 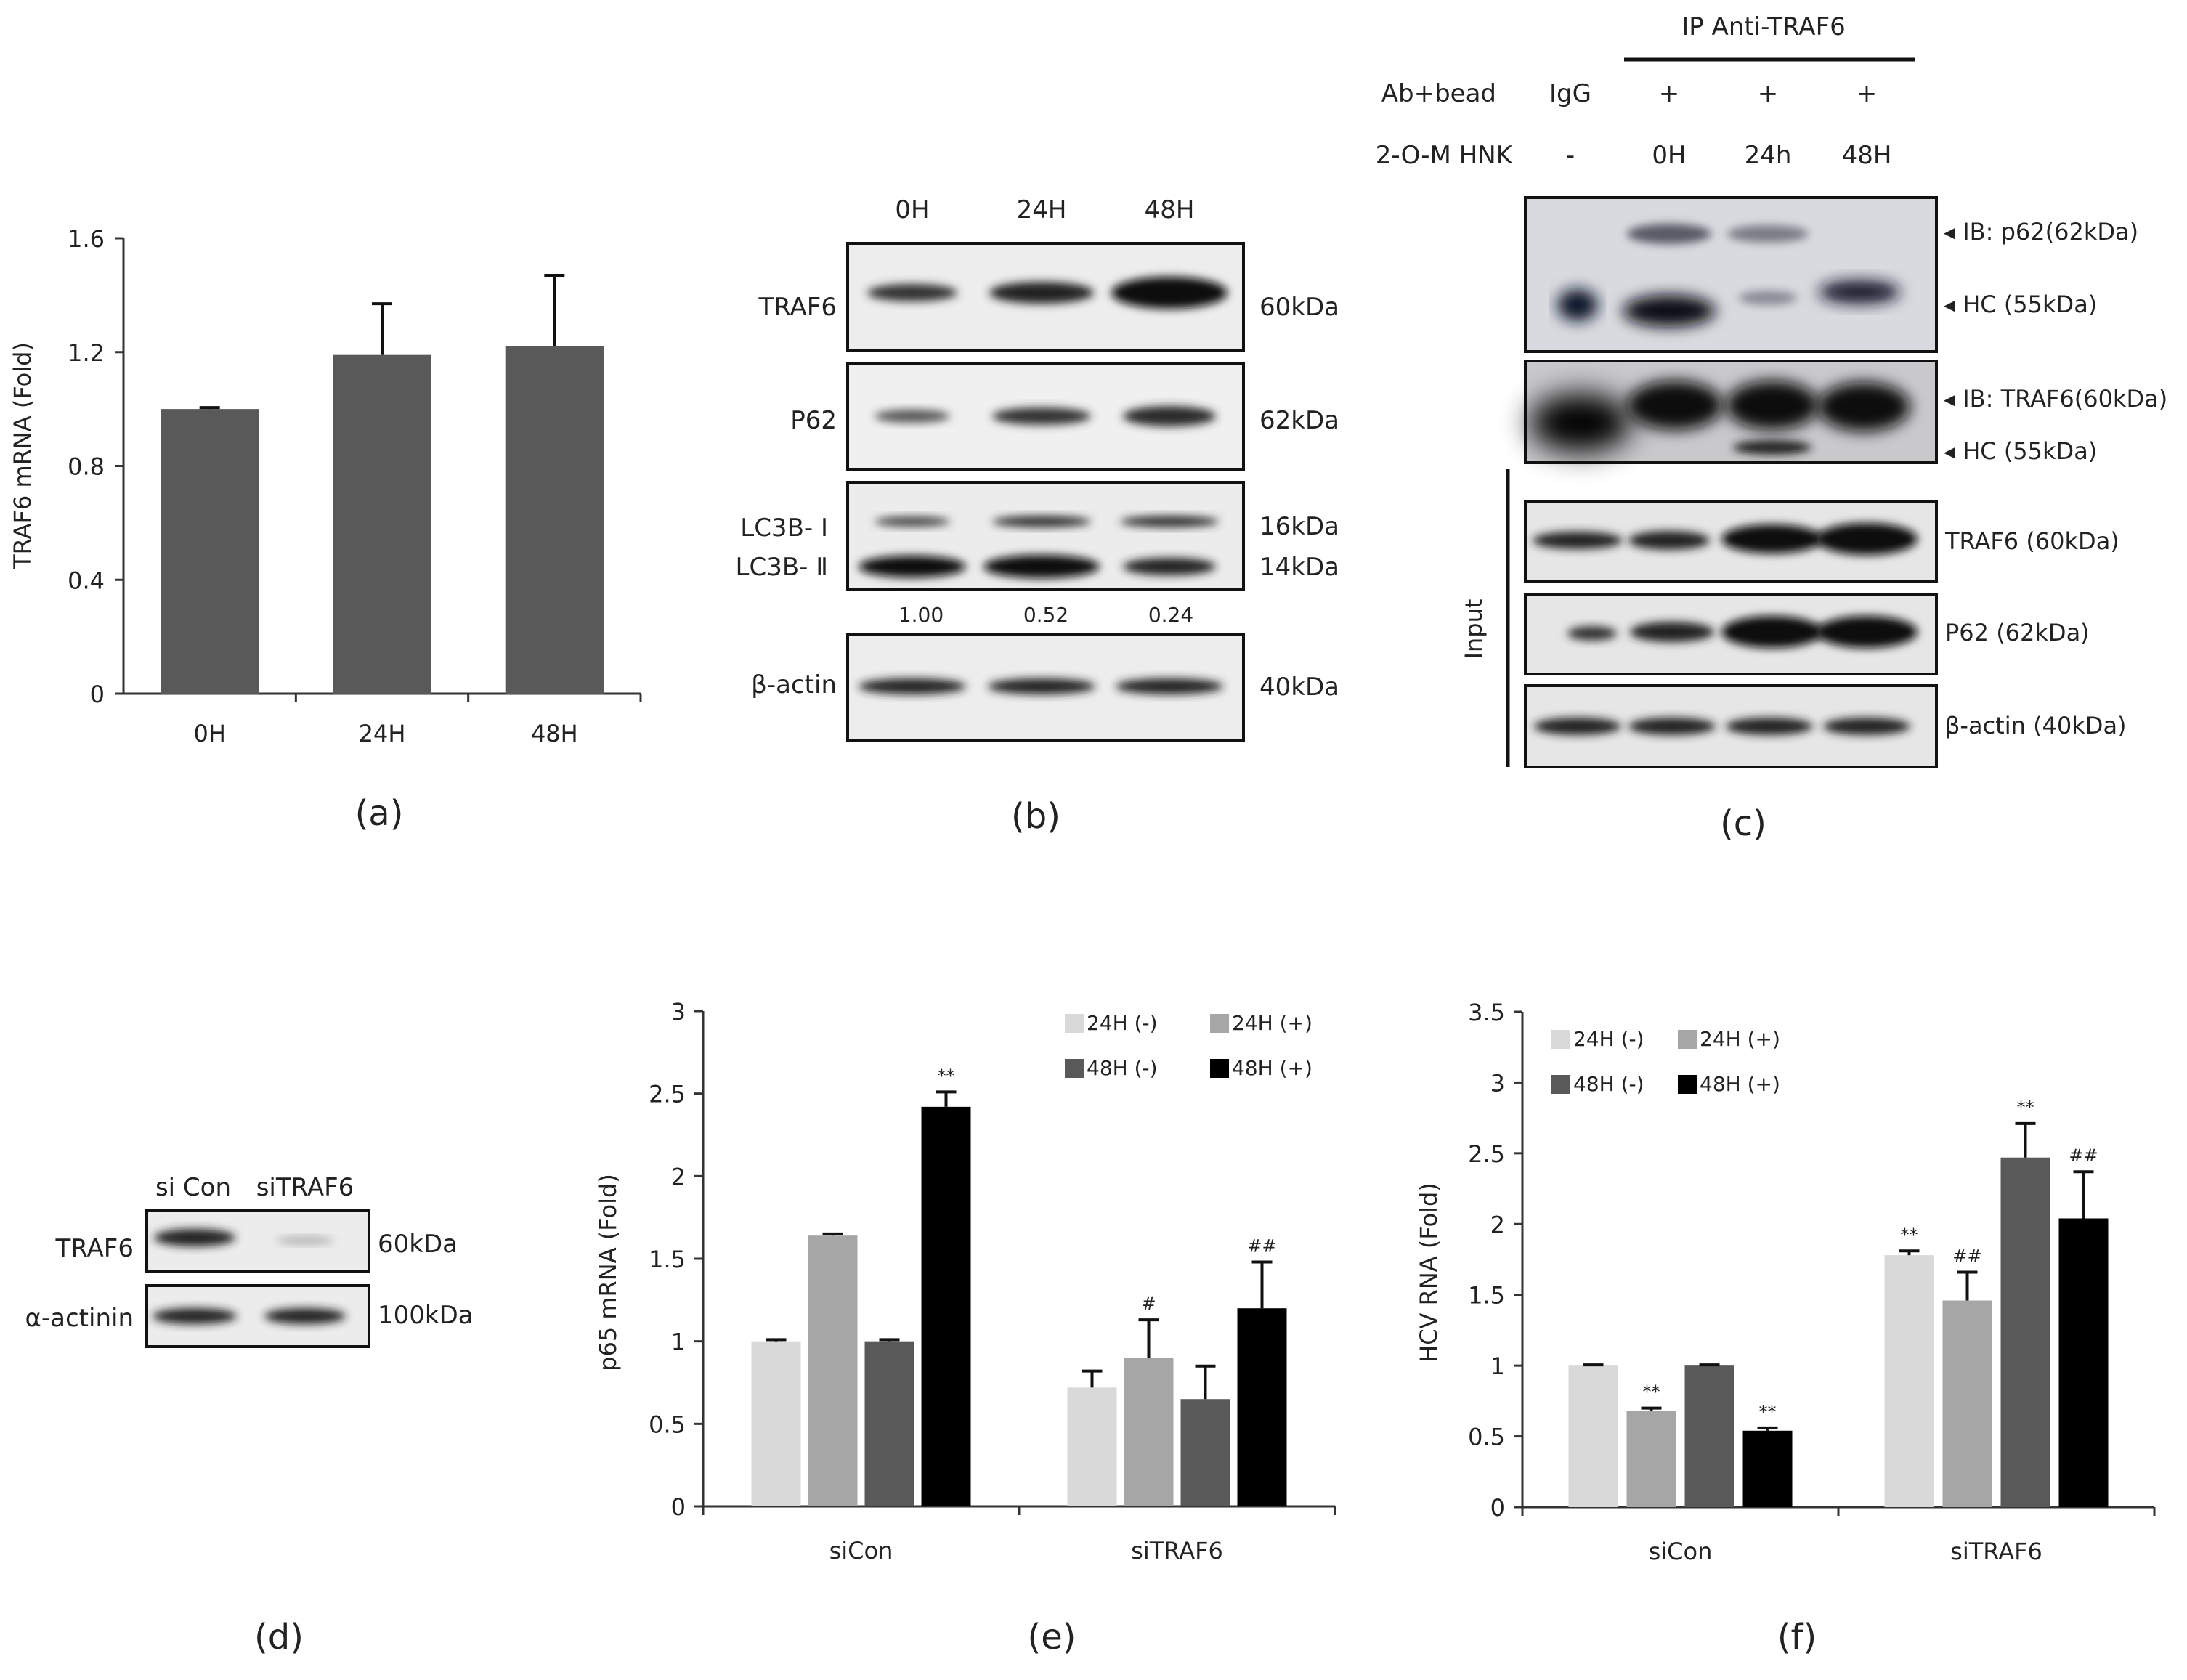 I want to click on chart-a-xtick-label: 24H, so click(x=382, y=733).